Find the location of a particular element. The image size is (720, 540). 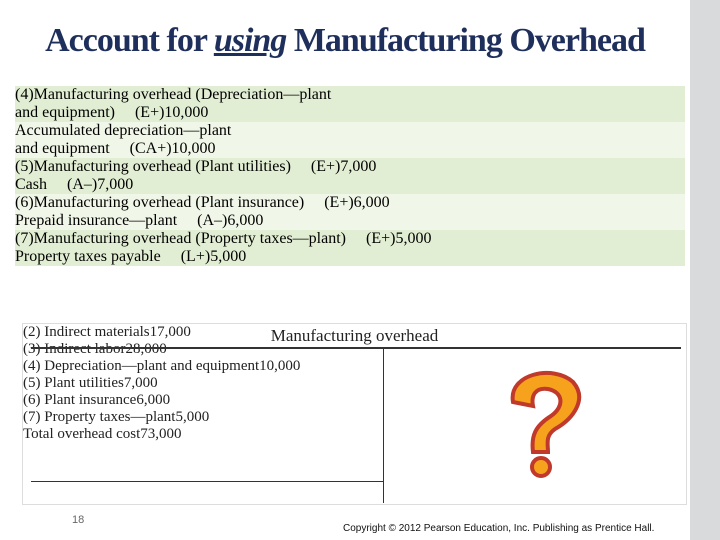

account-row: (3) Indirect labor28,000 is located at coordinates (354, 349).